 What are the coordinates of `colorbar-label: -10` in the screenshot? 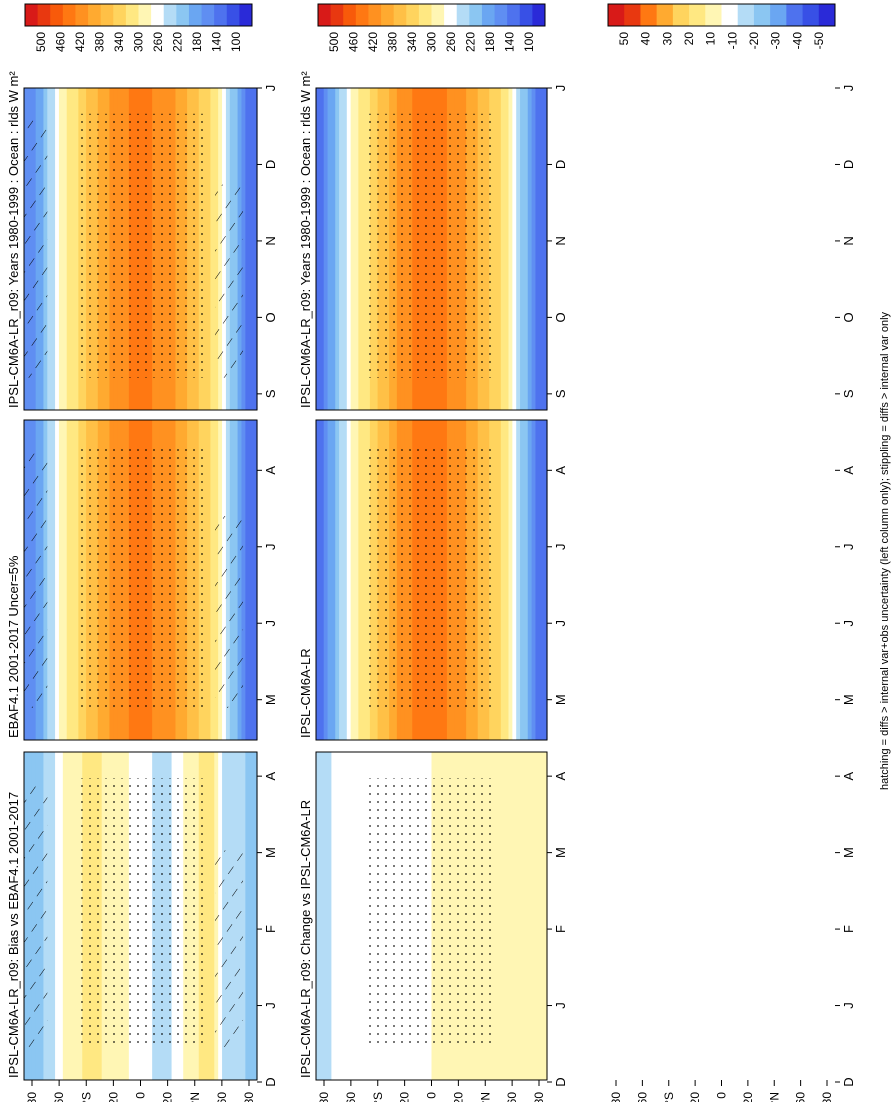 It's located at (732, 41).